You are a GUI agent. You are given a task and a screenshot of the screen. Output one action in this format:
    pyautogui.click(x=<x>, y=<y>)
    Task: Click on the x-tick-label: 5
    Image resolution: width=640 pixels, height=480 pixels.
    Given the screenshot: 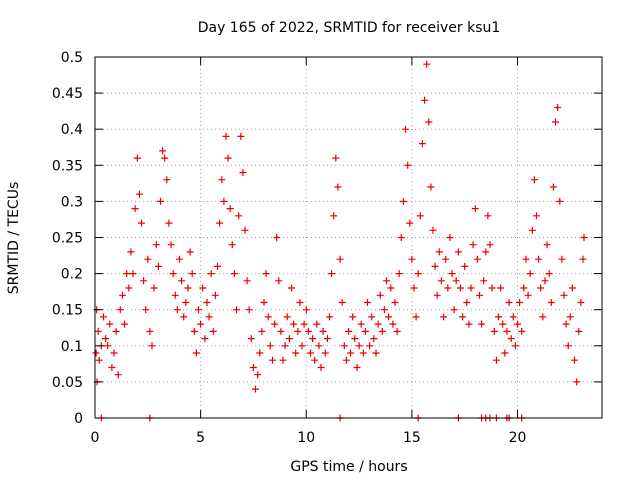 What is the action you would take?
    pyautogui.click(x=200, y=438)
    